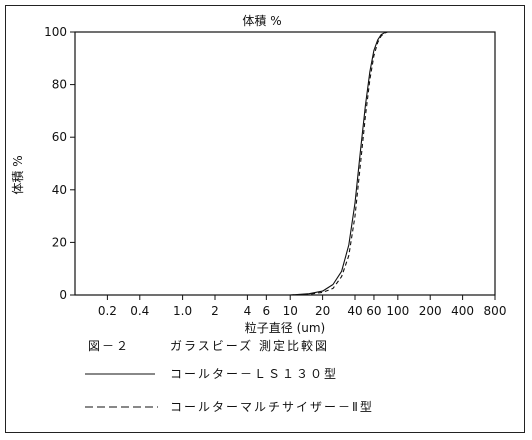 The width and height of the screenshot is (532, 440). What do you see at coordinates (59, 137) in the screenshot?
I see `y-tick-label: 60` at bounding box center [59, 137].